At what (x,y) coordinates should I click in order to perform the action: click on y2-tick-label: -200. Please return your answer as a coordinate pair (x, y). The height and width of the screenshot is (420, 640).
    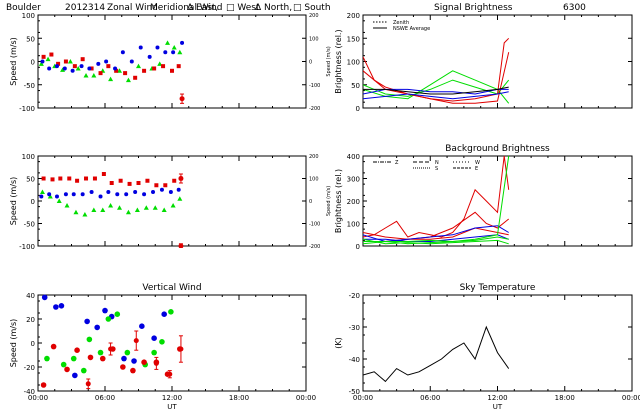
    Looking at the image, I should click on (314, 109).